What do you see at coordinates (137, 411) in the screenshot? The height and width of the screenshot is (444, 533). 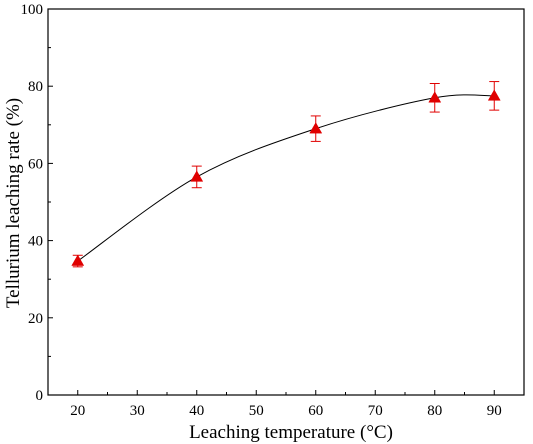 I see `x-tick-label: 30` at bounding box center [137, 411].